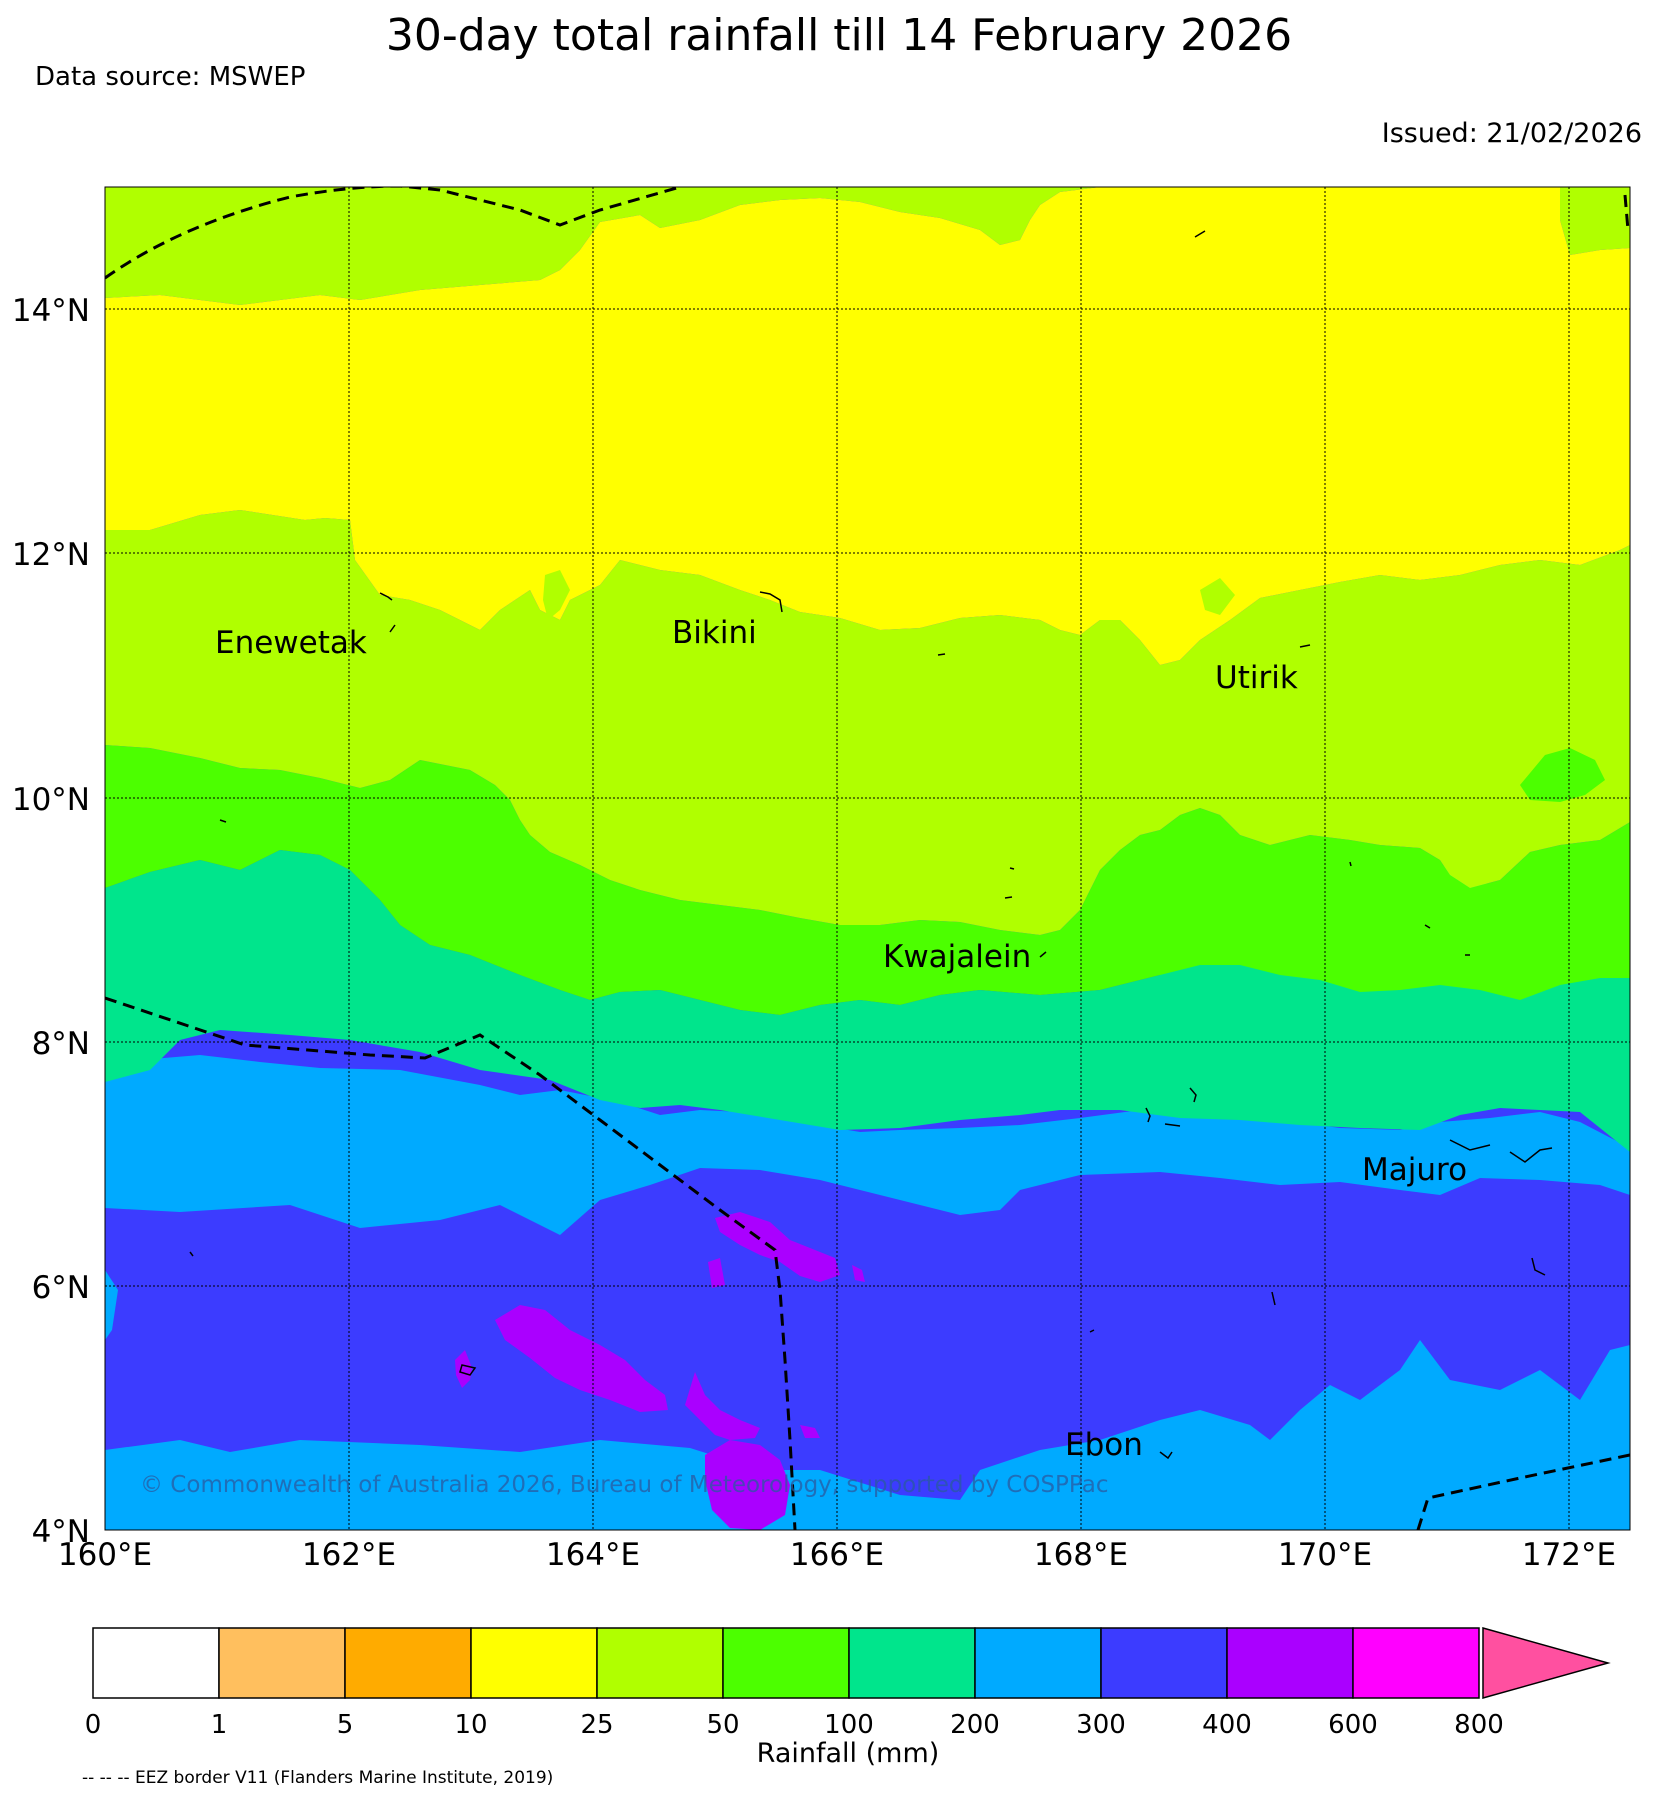  I want to click on legend-tick-label: 5, so click(345, 1725).